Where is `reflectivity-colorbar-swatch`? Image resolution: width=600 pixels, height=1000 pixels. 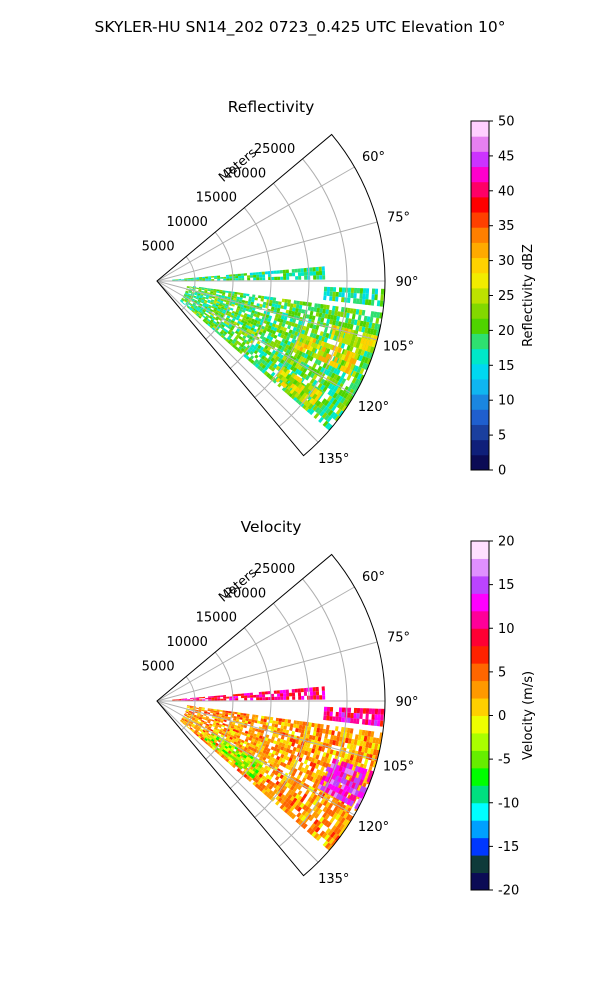
reflectivity-colorbar-swatch is located at coordinates (480, 402).